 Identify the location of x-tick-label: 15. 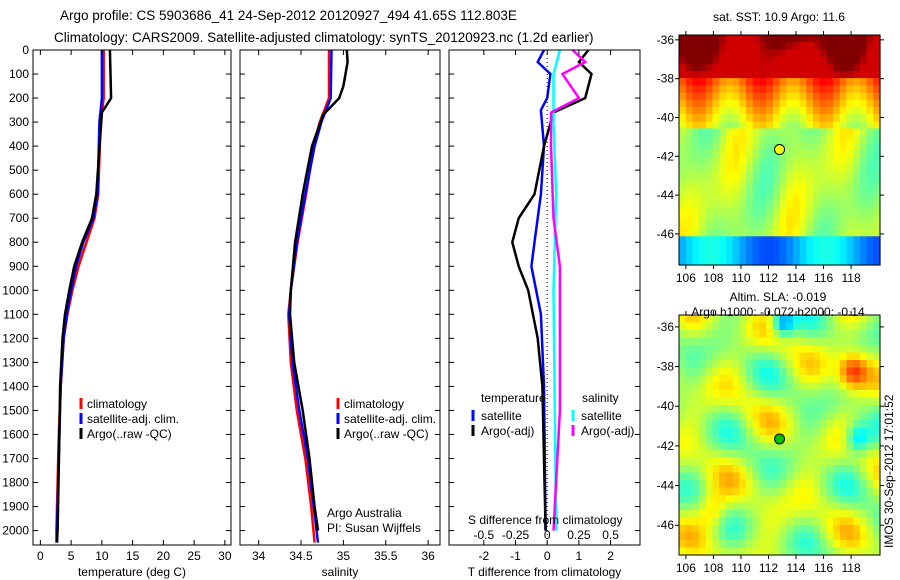
(133, 556).